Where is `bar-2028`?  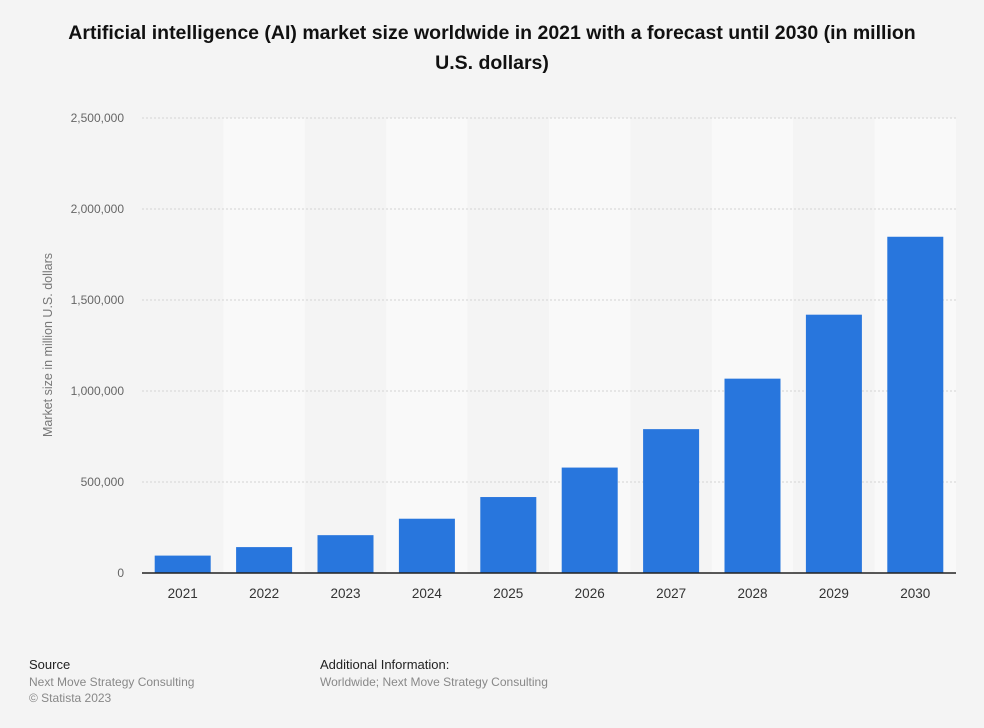 bar-2028 is located at coordinates (752, 475).